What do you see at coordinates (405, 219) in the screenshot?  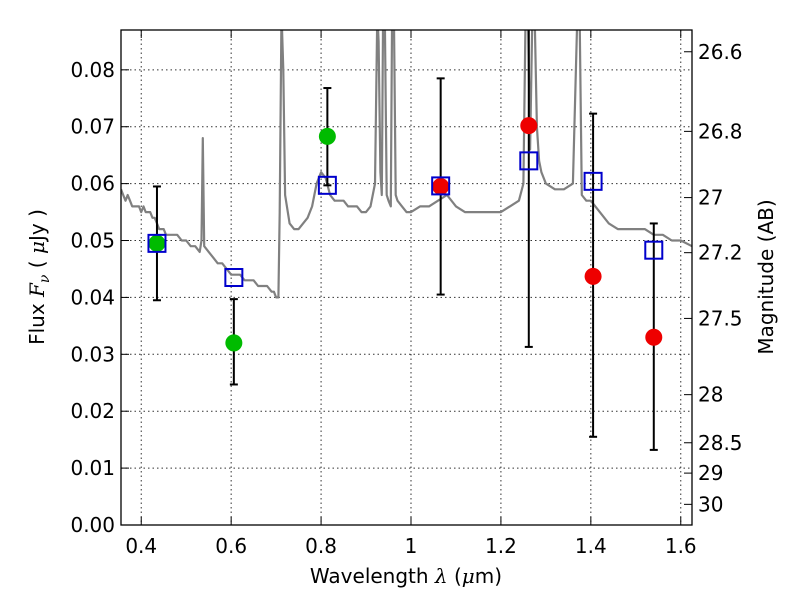 I see `model-points` at bounding box center [405, 219].